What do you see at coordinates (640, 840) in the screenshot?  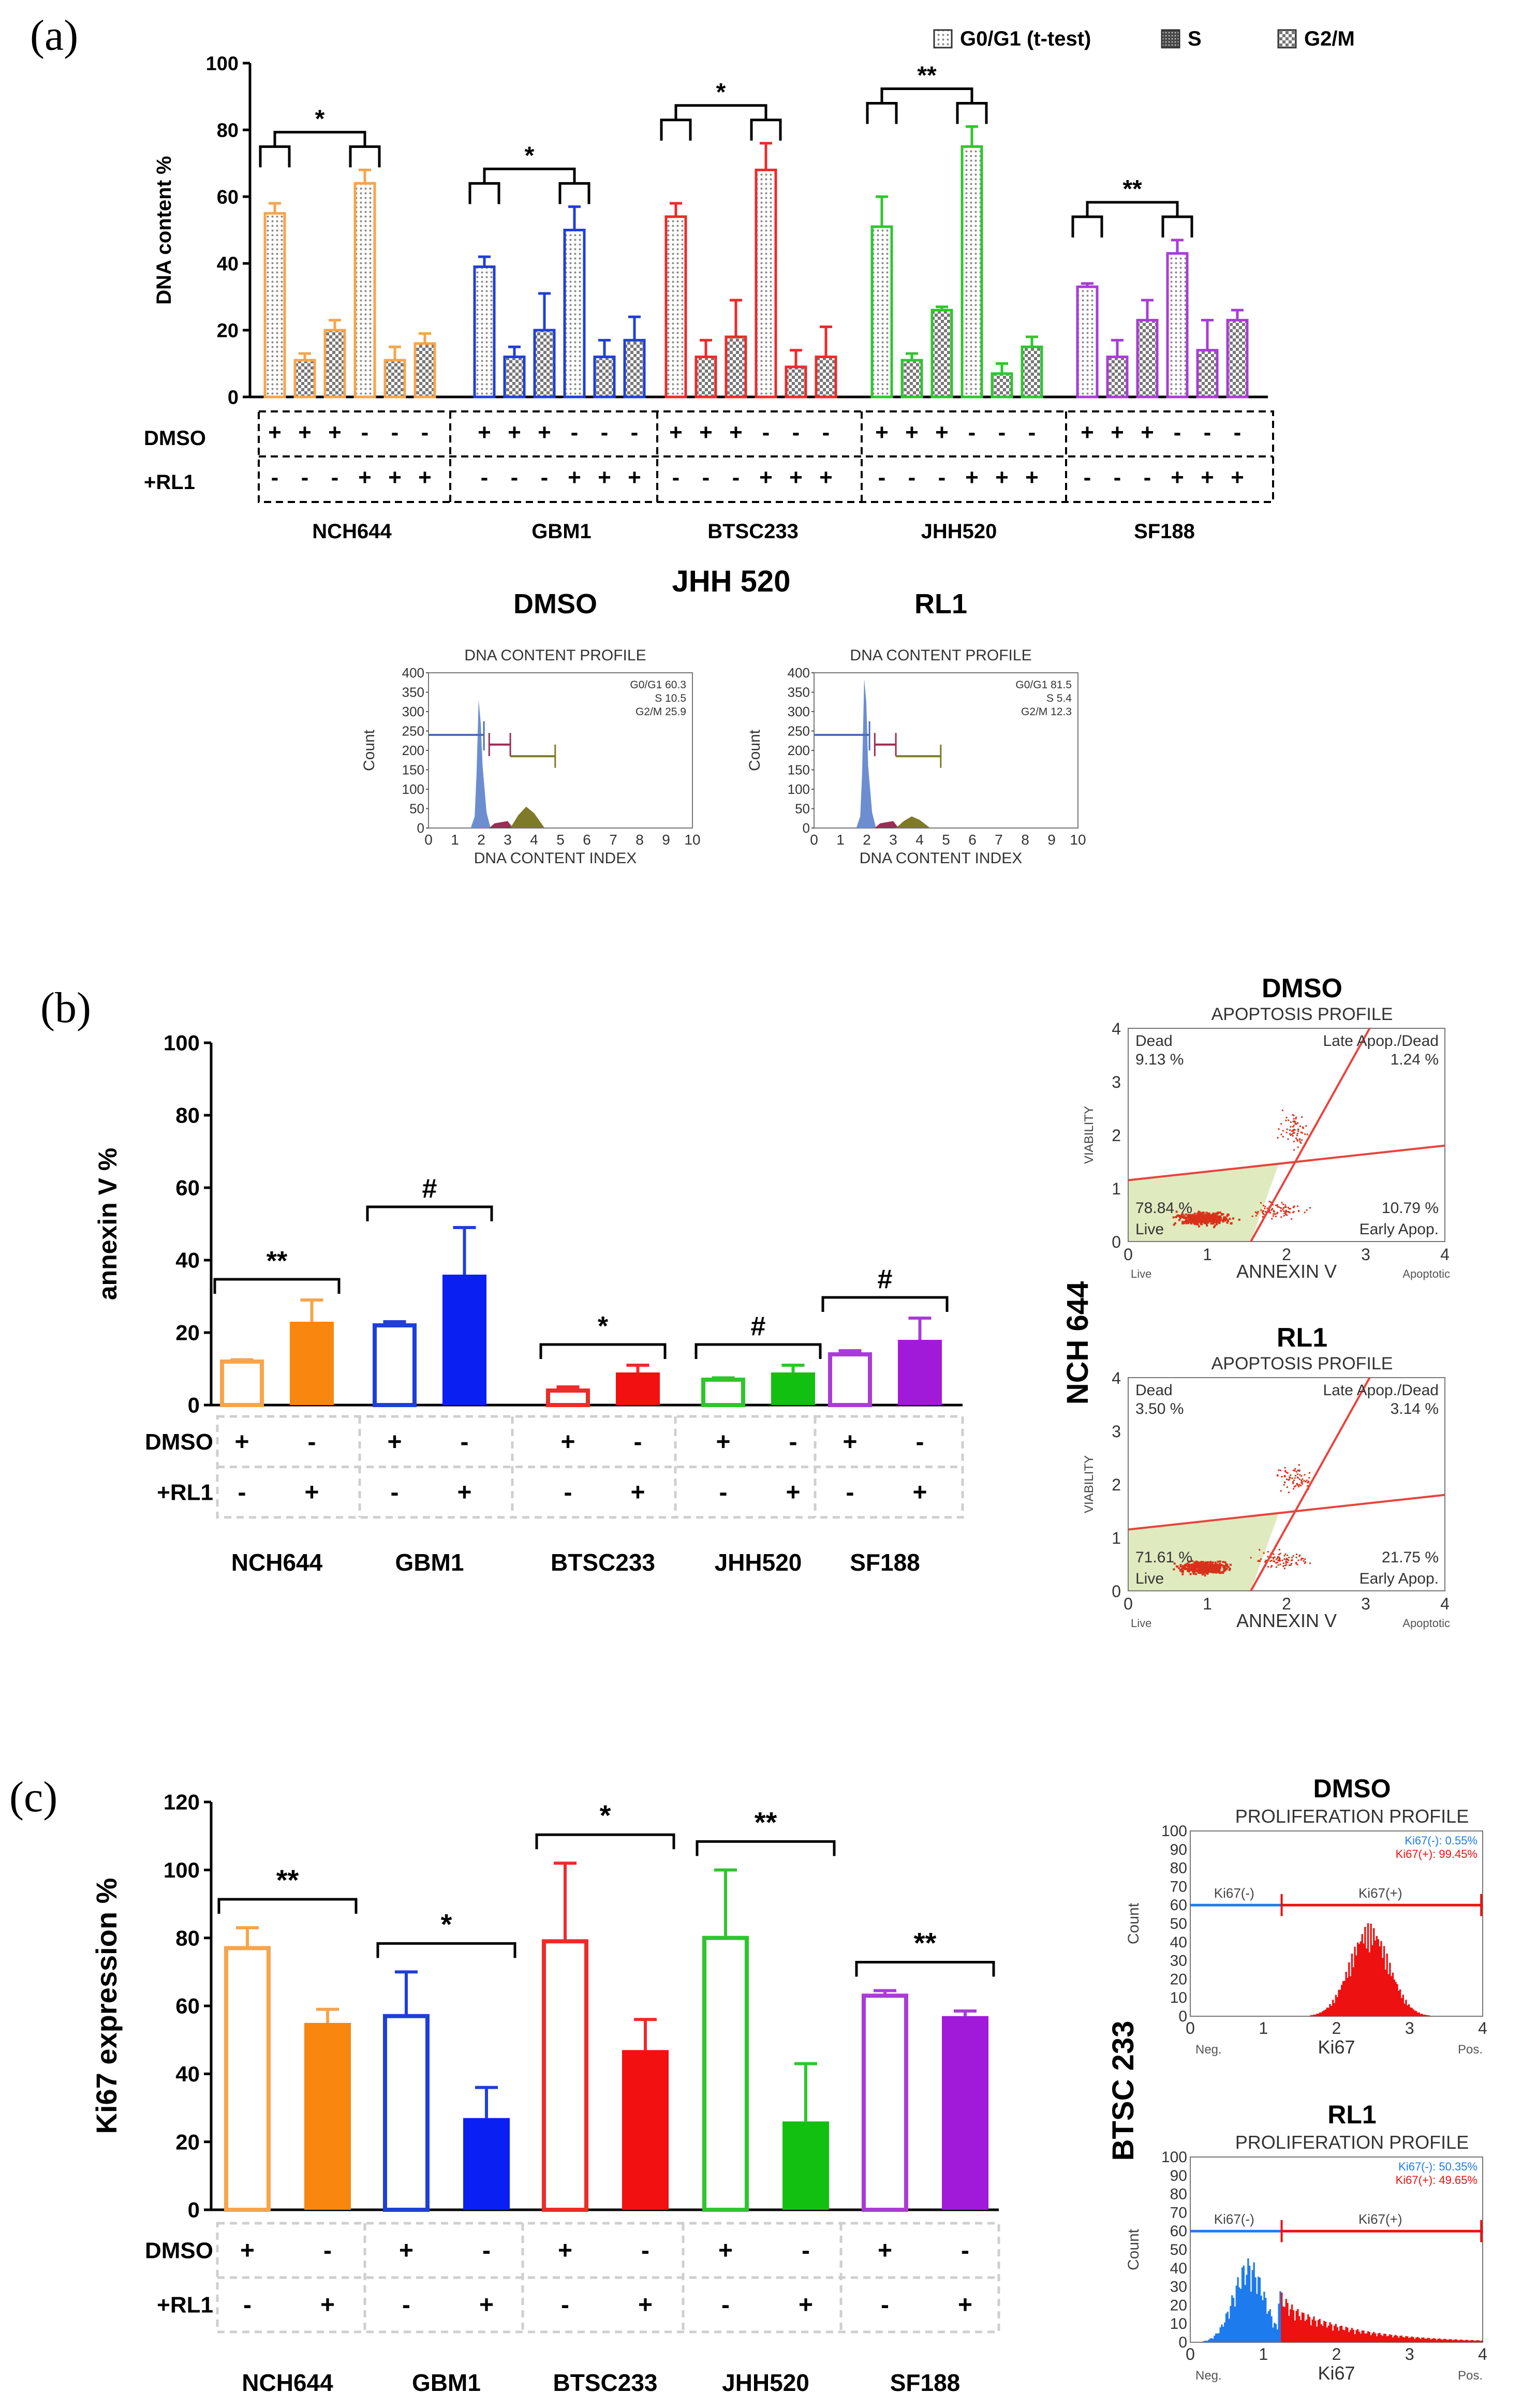 I see `x-tick-label: 8` at bounding box center [640, 840].